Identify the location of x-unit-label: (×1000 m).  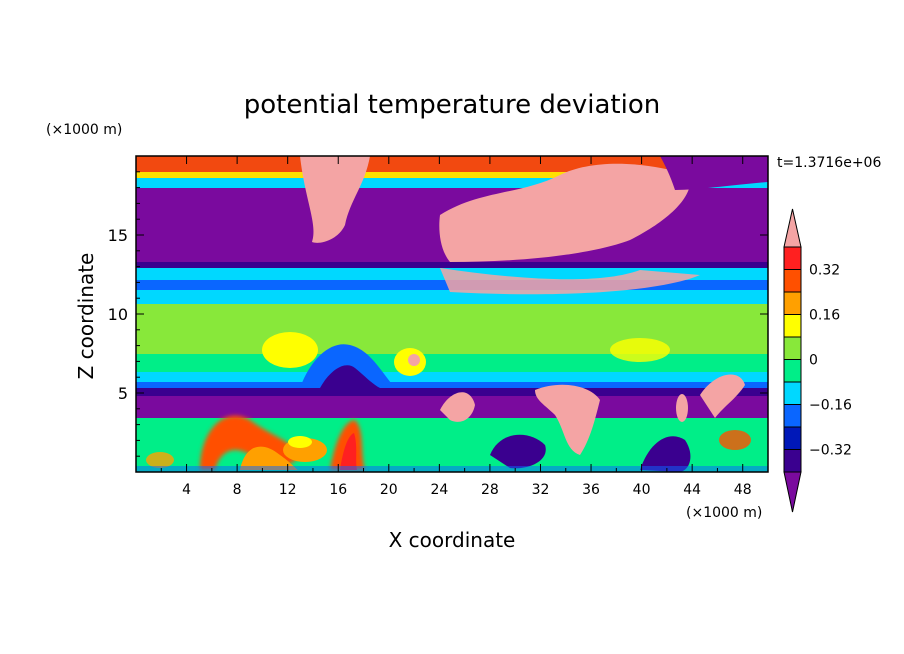
(724, 513).